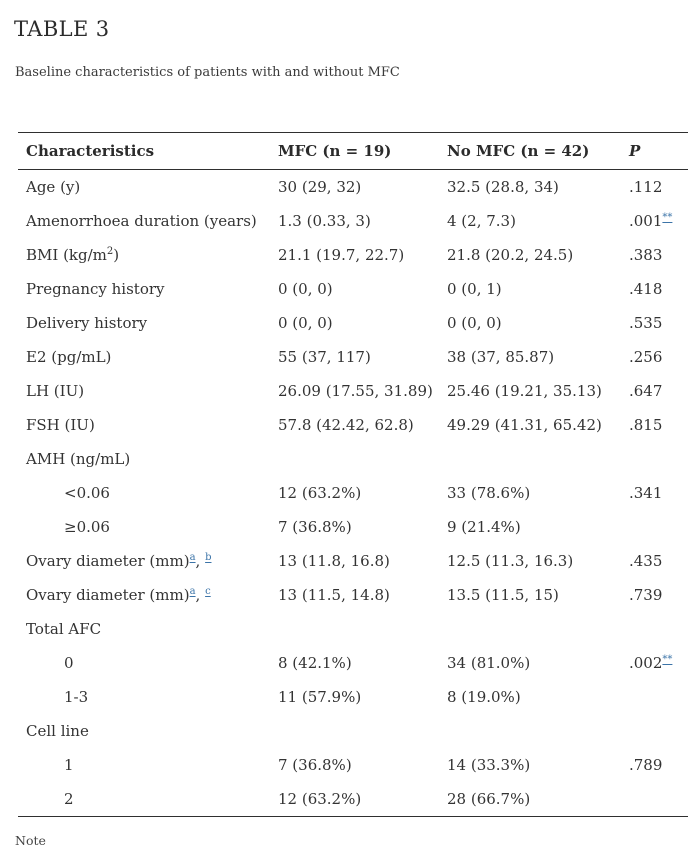 The width and height of the screenshot is (695, 867). Describe the element at coordinates (646, 187) in the screenshot. I see `cell-p-value: .112` at that location.